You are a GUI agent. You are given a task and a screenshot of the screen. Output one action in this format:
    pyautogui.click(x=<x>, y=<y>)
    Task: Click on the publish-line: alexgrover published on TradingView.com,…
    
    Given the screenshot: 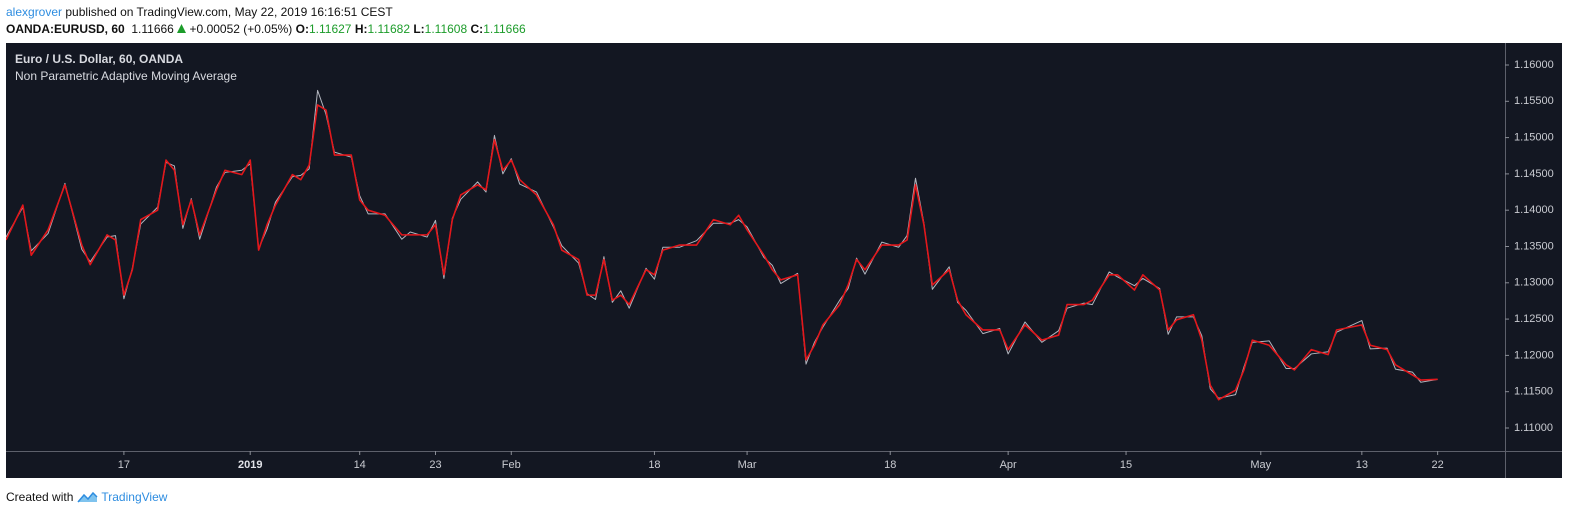 What is the action you would take?
    pyautogui.click(x=199, y=12)
    